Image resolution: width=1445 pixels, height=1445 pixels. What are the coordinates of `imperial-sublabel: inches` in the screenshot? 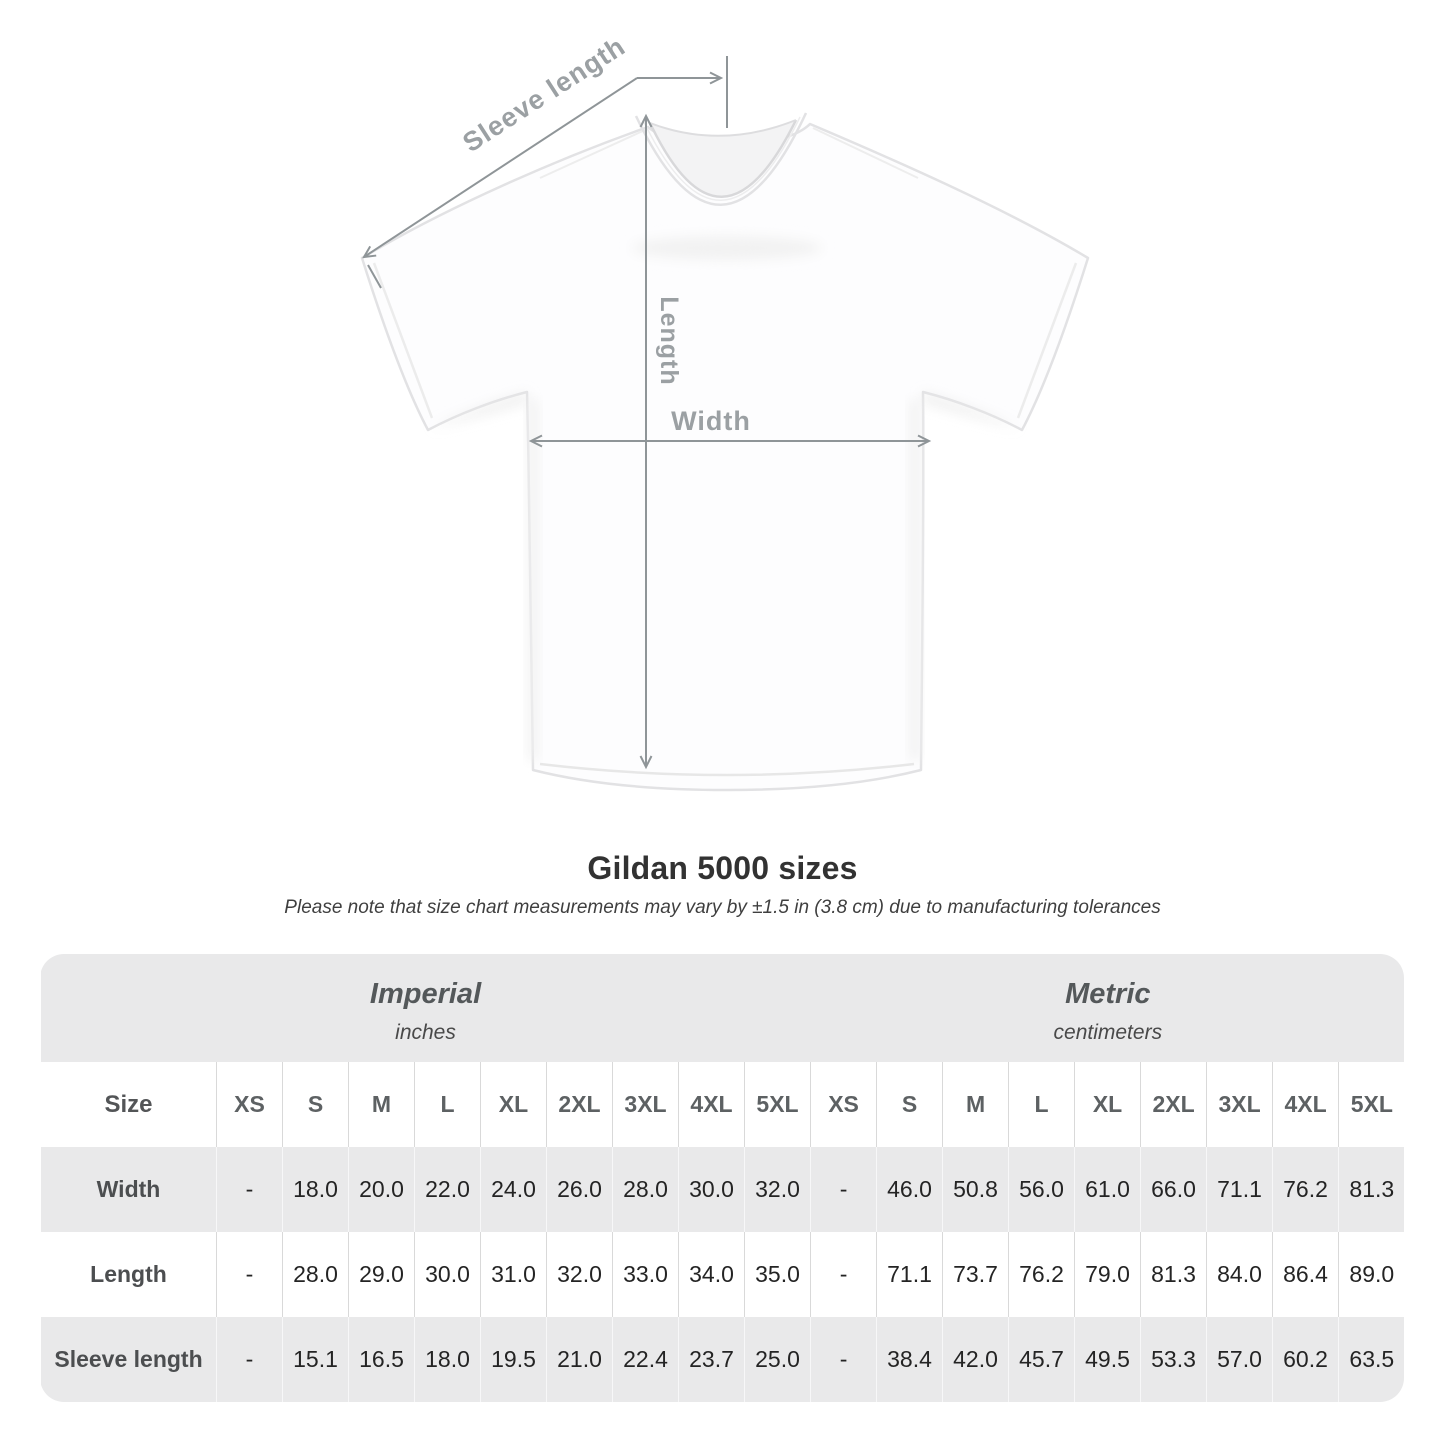 It's located at (425, 1032).